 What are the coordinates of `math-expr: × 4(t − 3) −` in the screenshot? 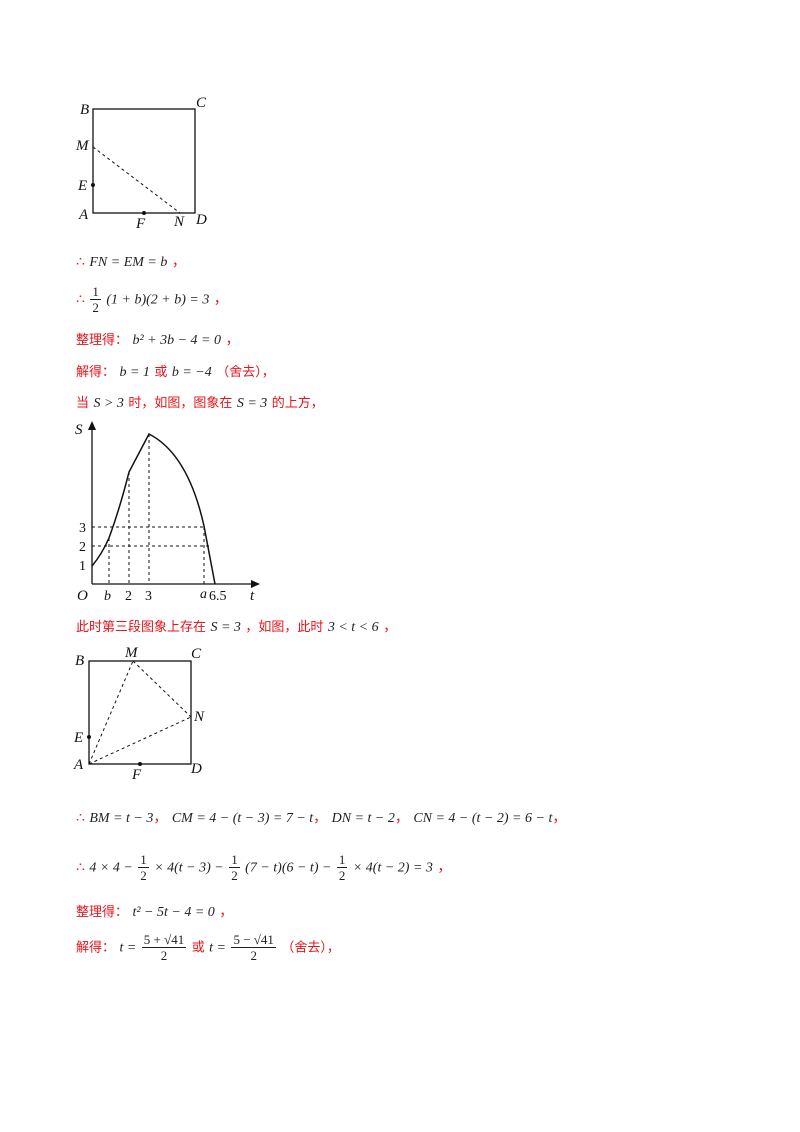 It's located at (189, 868).